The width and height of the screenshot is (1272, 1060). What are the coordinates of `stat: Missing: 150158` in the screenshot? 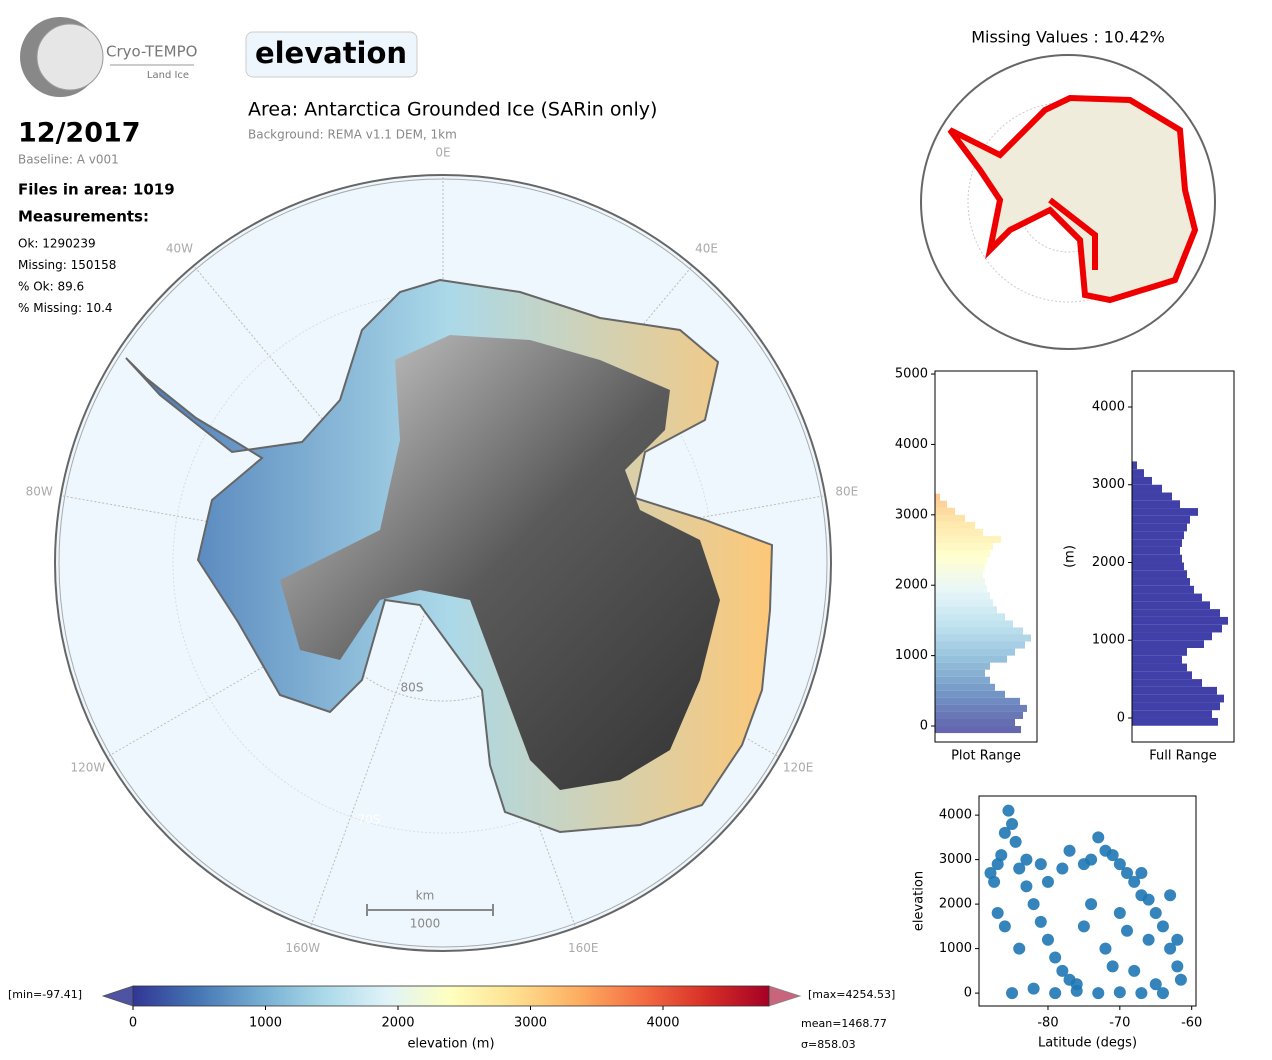 It's located at (67, 265).